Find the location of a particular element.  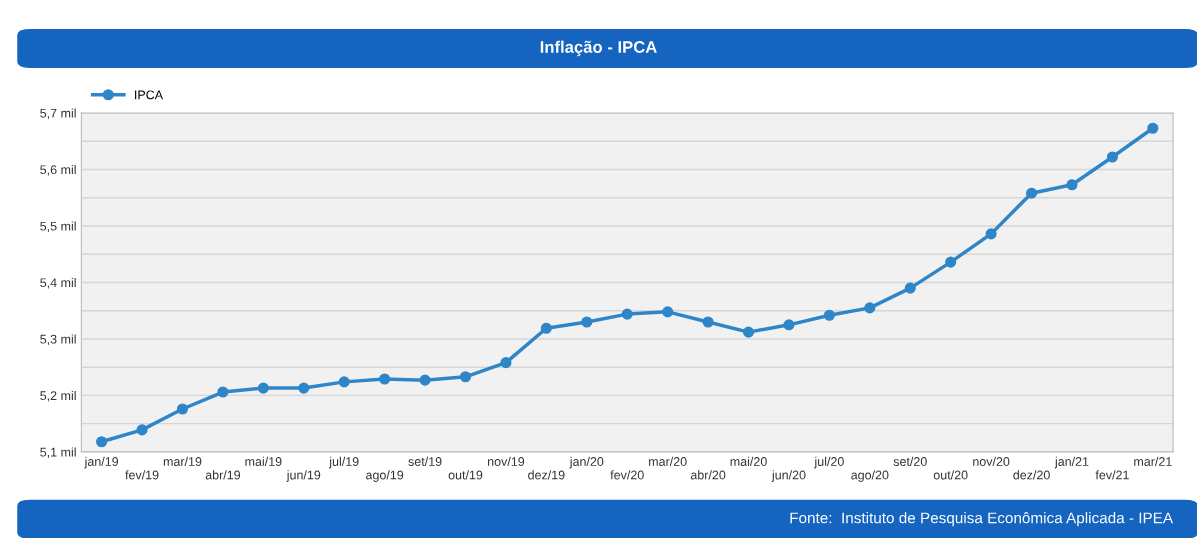

x-tick-label: mar/20 is located at coordinates (668, 461).